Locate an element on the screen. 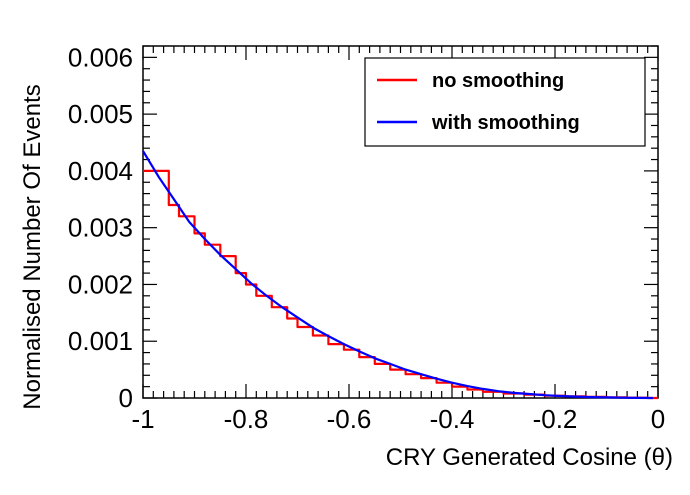 This screenshot has height=495, width=690. y-tick-label: 0.005 is located at coordinates (100, 114).